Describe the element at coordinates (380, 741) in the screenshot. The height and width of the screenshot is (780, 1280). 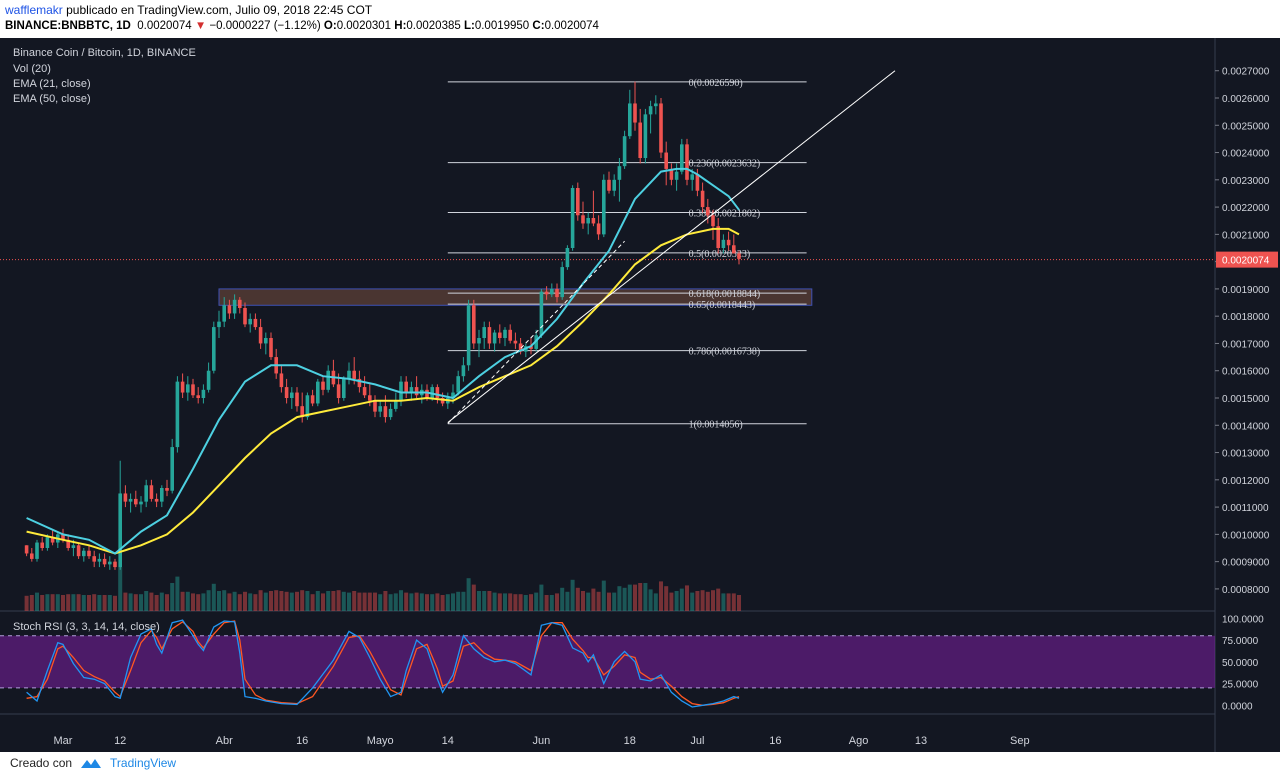
I see `time-axis-label: Mayo` at that location.